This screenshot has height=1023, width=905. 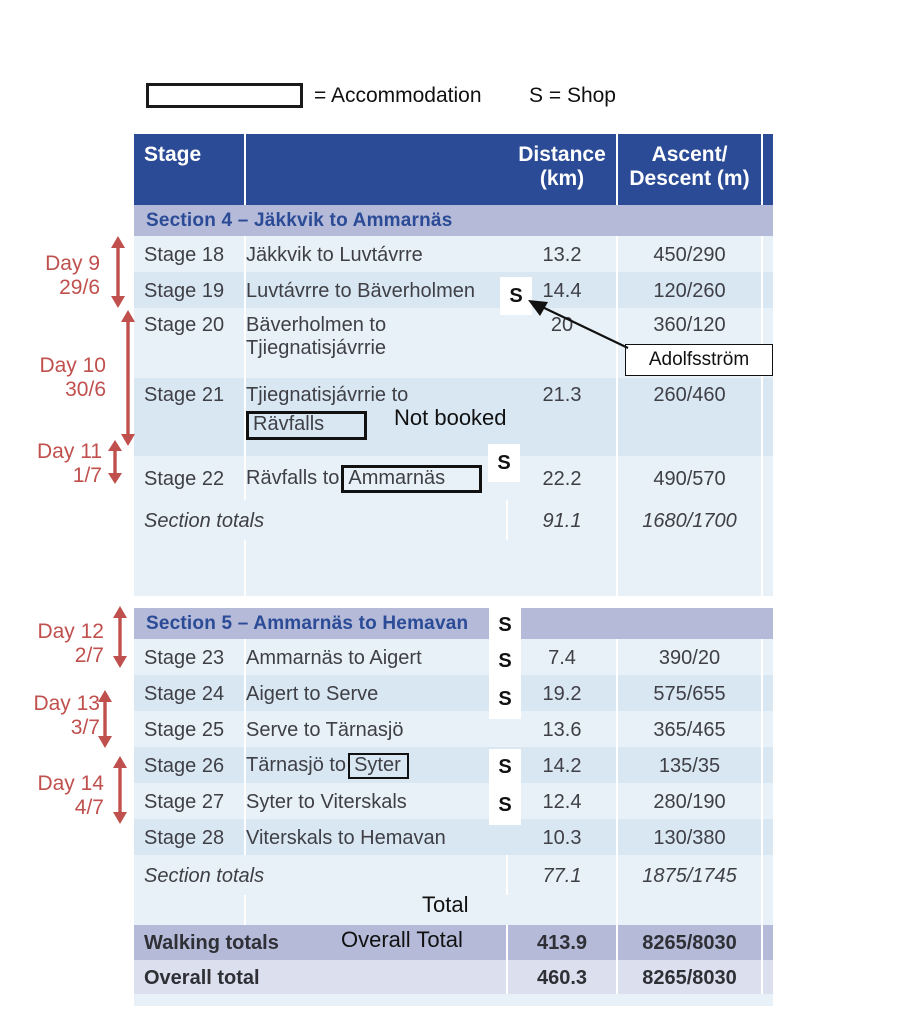 What do you see at coordinates (190, 693) in the screenshot?
I see `row-stage: Stage 24` at bounding box center [190, 693].